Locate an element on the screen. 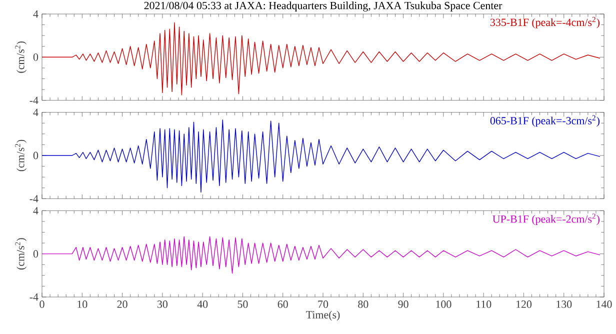  x-tick-label: 80 is located at coordinates (363, 304).